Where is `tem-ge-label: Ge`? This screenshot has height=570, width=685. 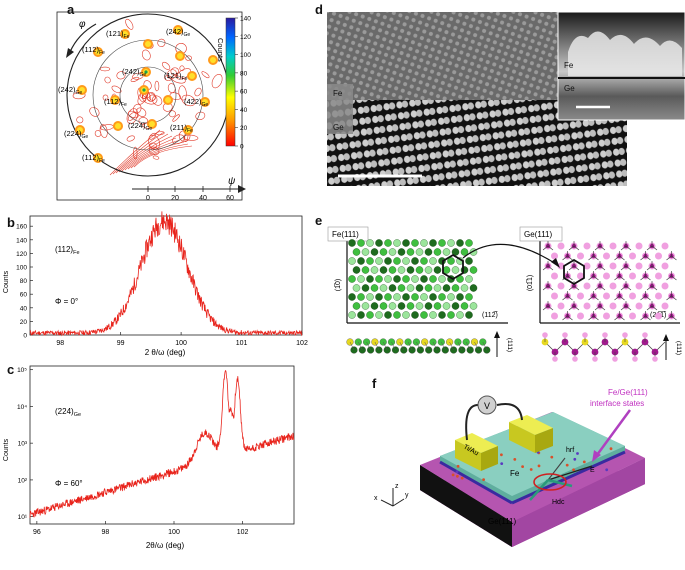
tem-ge-label: Ge is located at coordinates (338, 127).